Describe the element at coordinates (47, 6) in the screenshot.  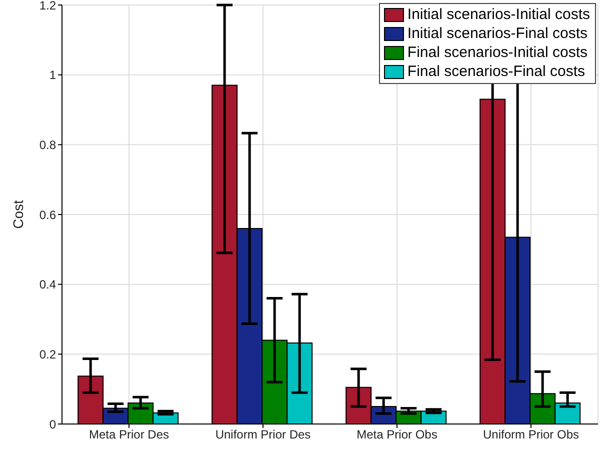
I see `y-tick-label: 1.2` at that location.